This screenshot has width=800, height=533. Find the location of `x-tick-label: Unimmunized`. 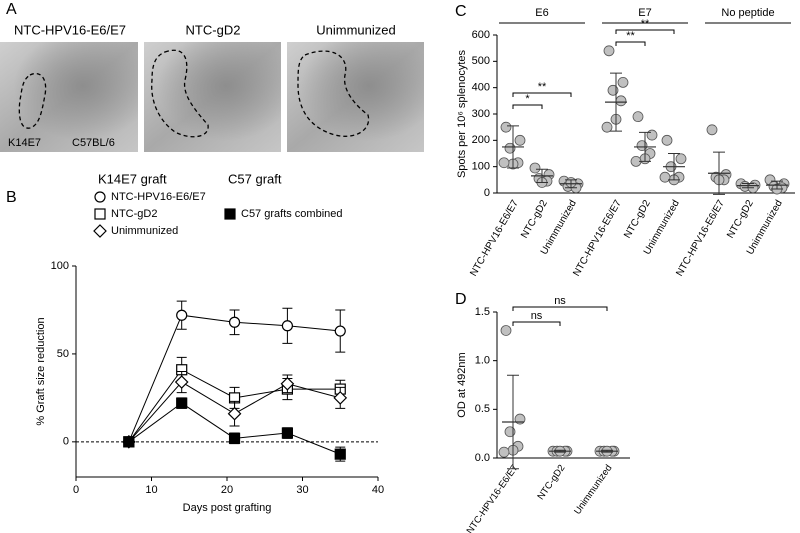

x-tick-label: Unimmunized is located at coordinates (593, 490).